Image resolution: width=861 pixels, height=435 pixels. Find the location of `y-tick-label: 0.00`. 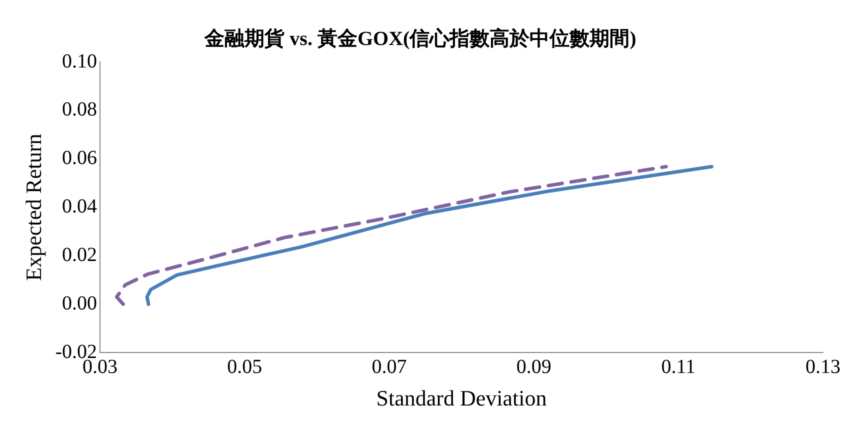

y-tick-label: 0.00 is located at coordinates (80, 303).